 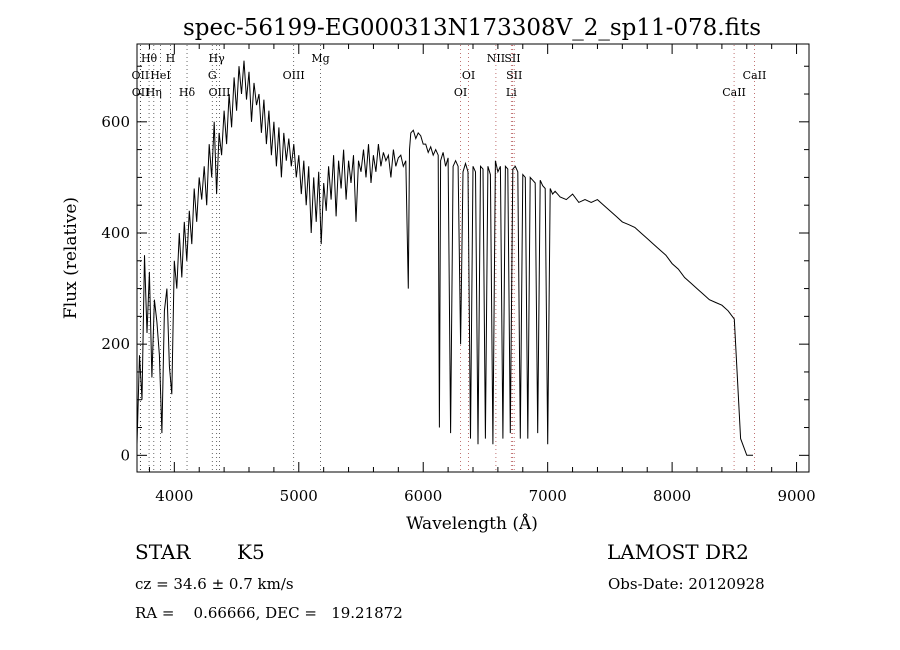 What do you see at coordinates (511, 92) in the screenshot?
I see `line-label-17: Li` at bounding box center [511, 92].